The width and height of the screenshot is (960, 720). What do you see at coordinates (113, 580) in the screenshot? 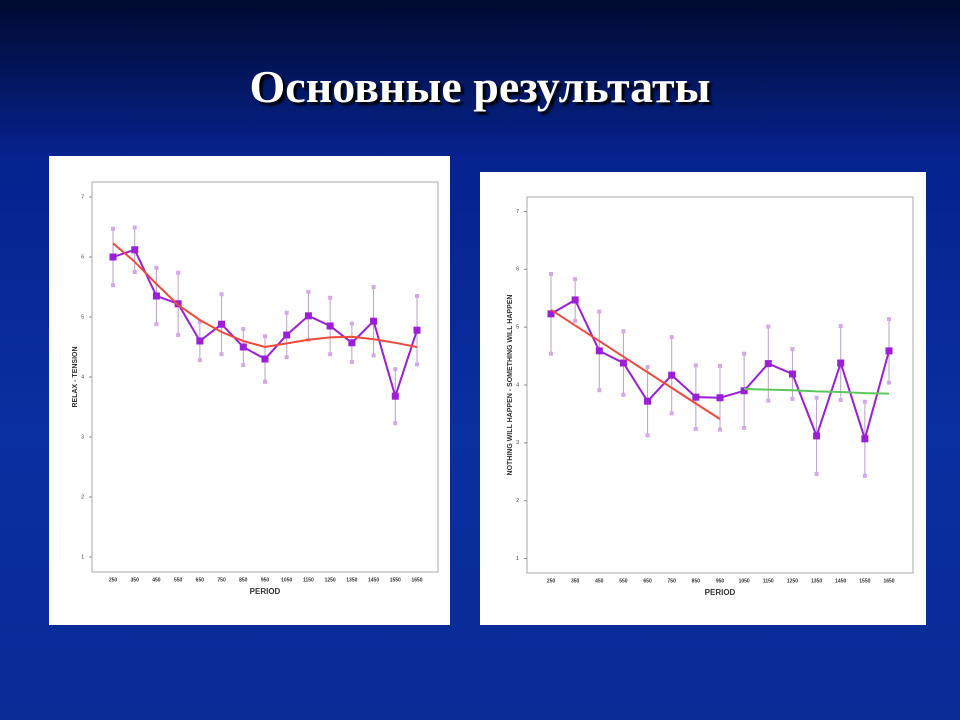
I see `x-tick-label: 250` at bounding box center [113, 580].